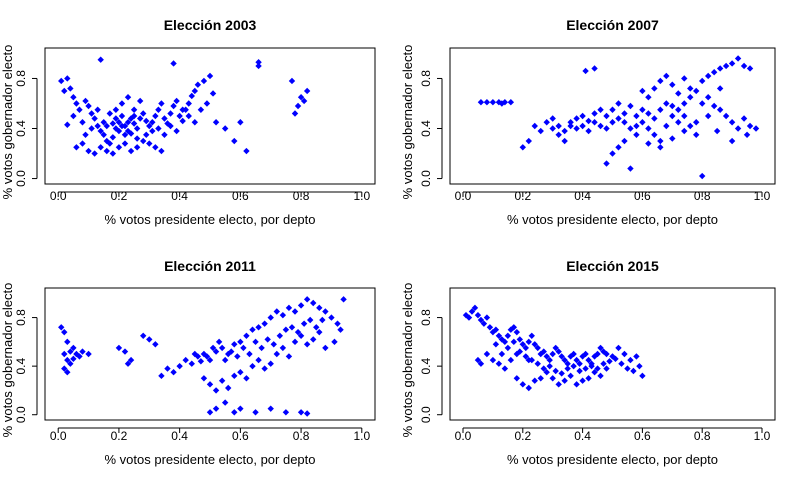  What do you see at coordinates (762, 436) in the screenshot?
I see `x-tick-label: 1.0` at bounding box center [762, 436].